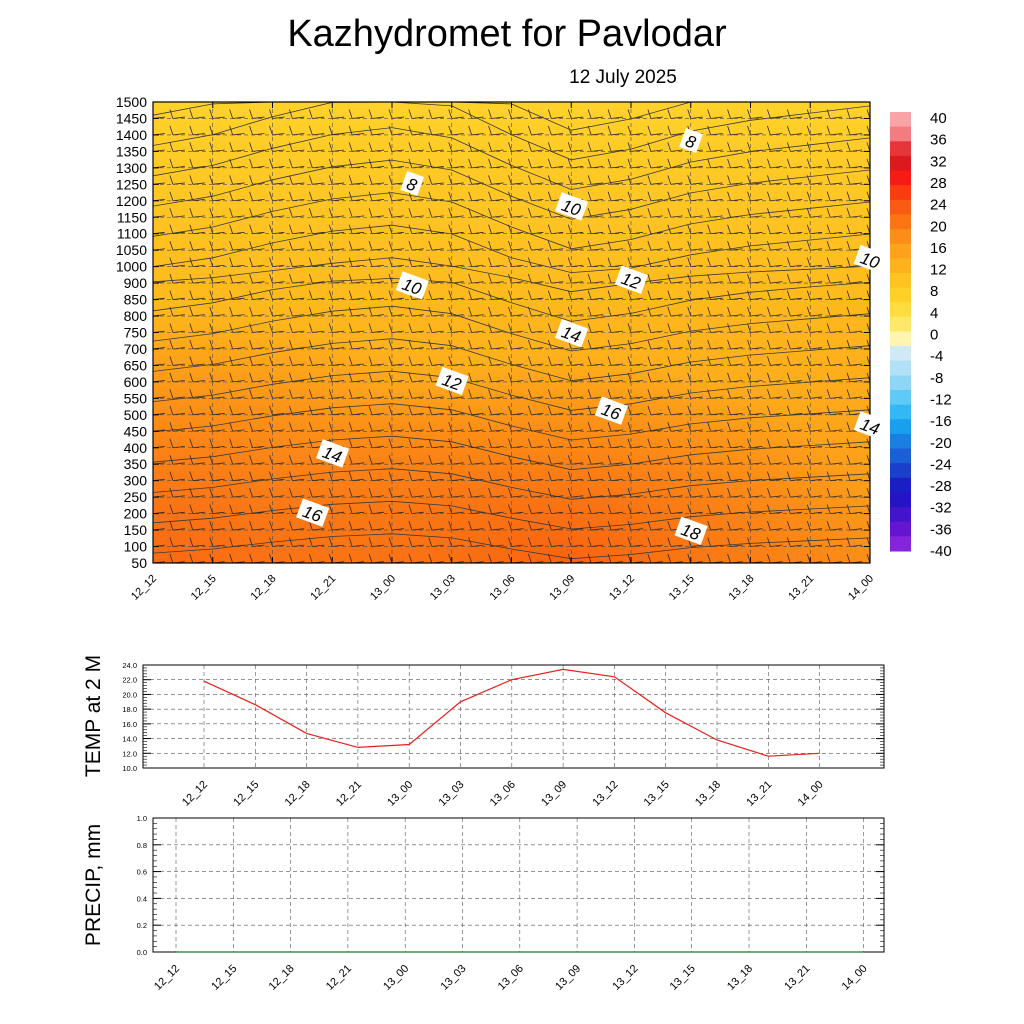 This screenshot has height=1024, width=1024. Describe the element at coordinates (691, 530) in the screenshot. I see `contour-label-bg` at that location.